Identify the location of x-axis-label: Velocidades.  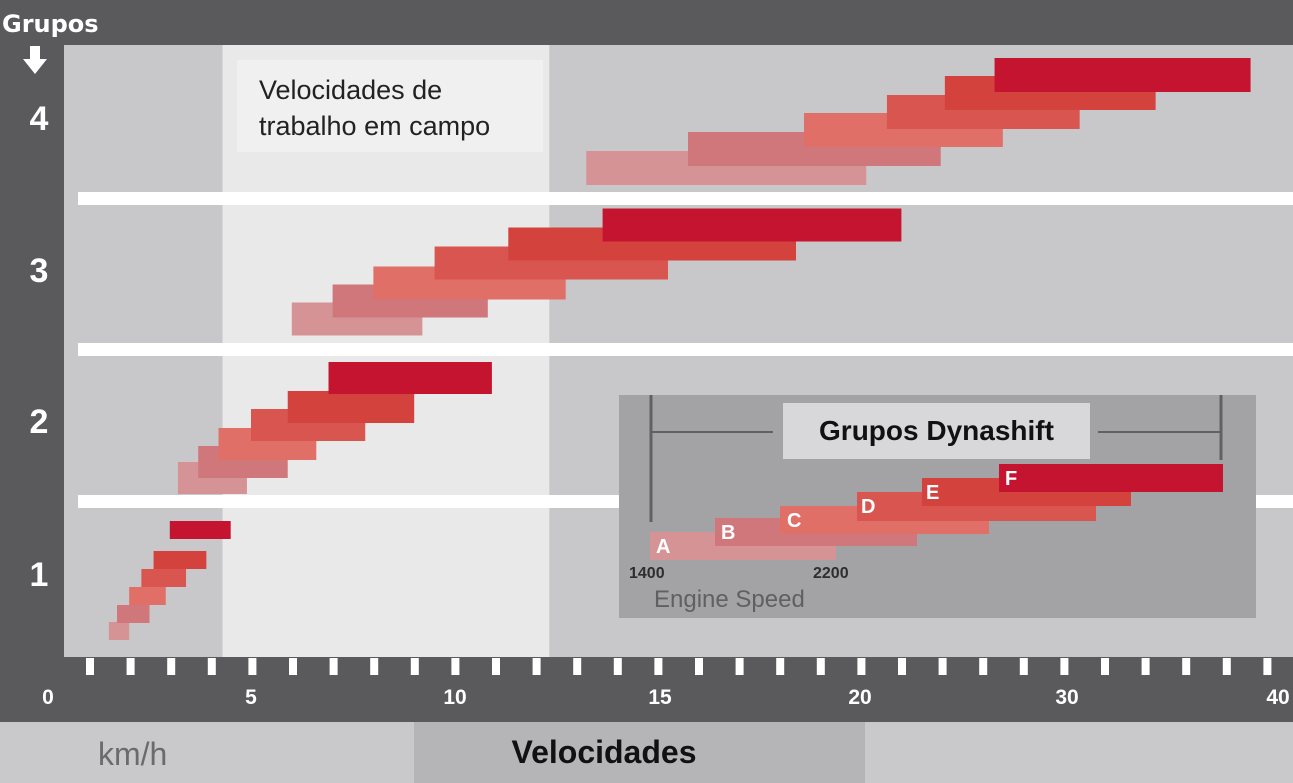
(604, 752).